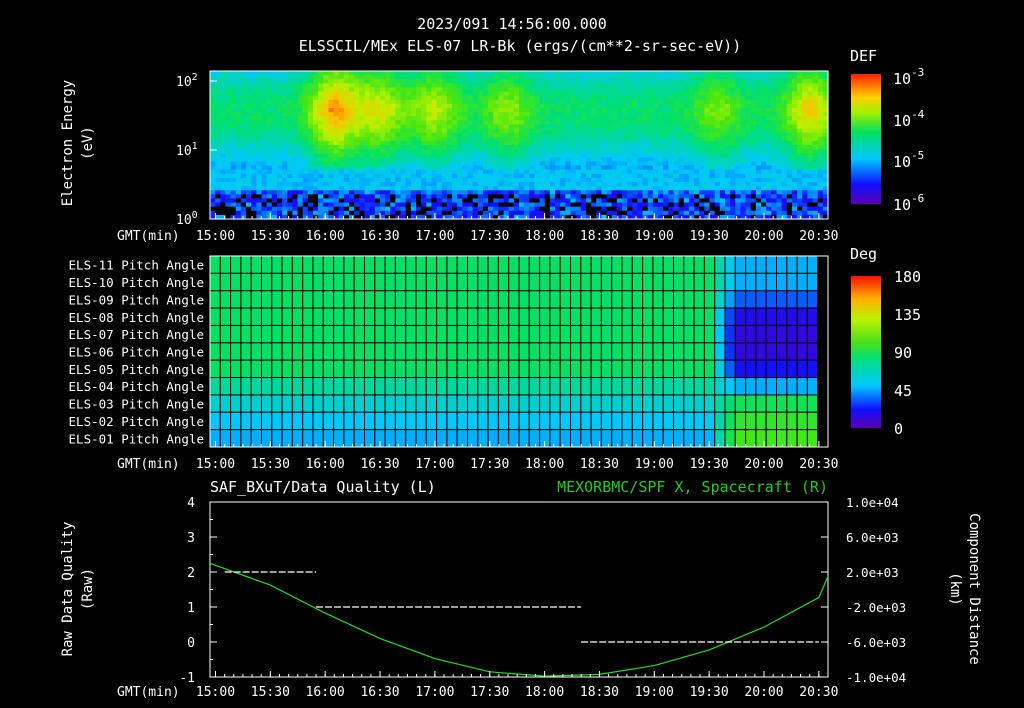  I want to click on energy-spectrogram-cells, so click(519, 145).